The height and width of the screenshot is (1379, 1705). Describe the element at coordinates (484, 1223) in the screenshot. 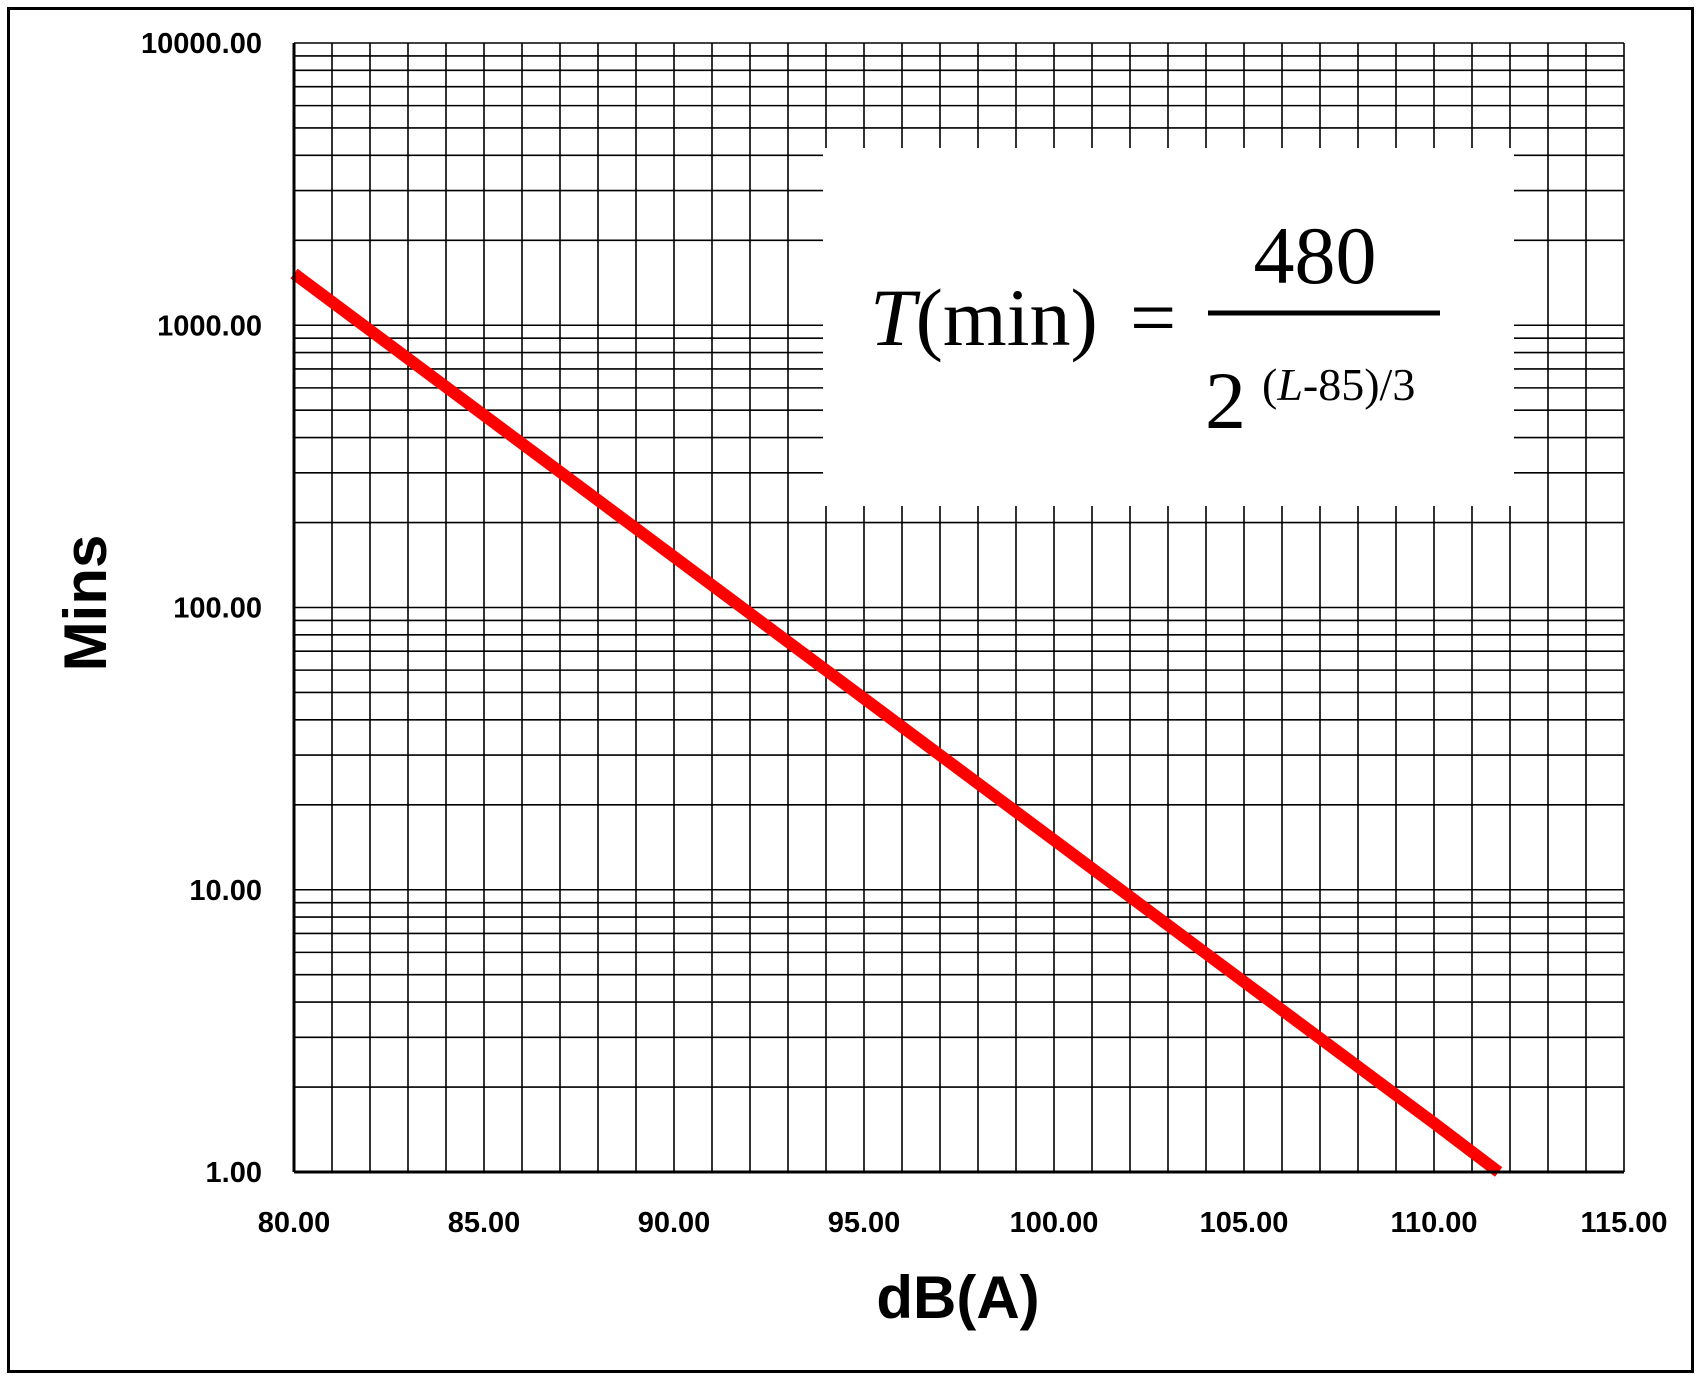

I see `x-tick-label: 85.00` at that location.